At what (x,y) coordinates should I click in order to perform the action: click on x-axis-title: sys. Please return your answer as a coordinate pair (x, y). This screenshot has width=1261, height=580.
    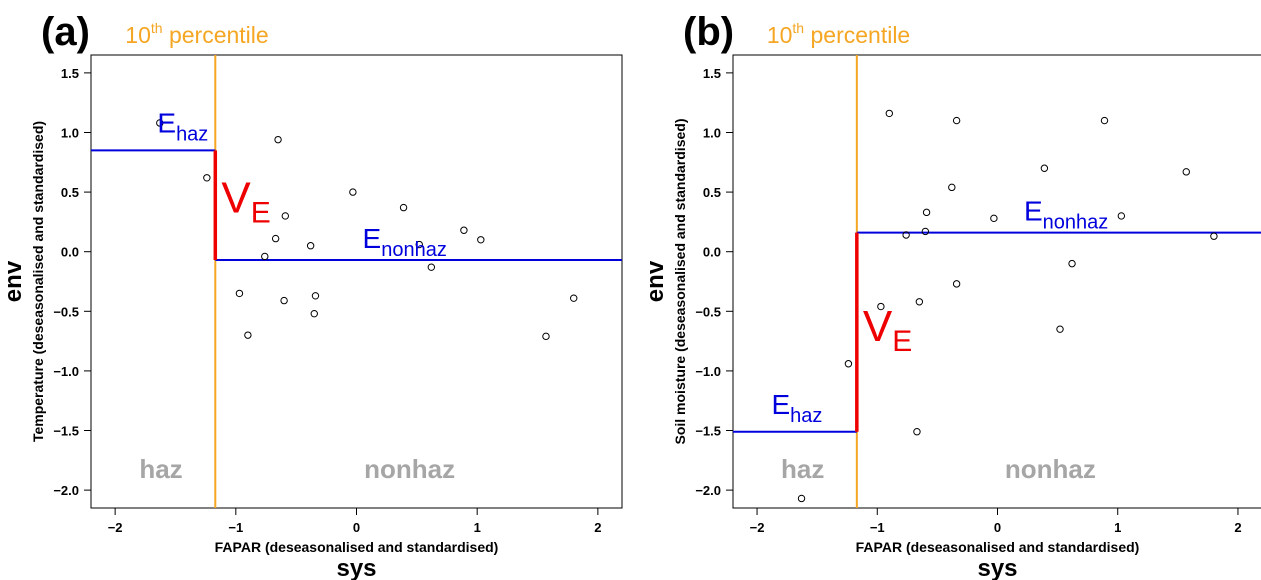
    Looking at the image, I should click on (356, 567).